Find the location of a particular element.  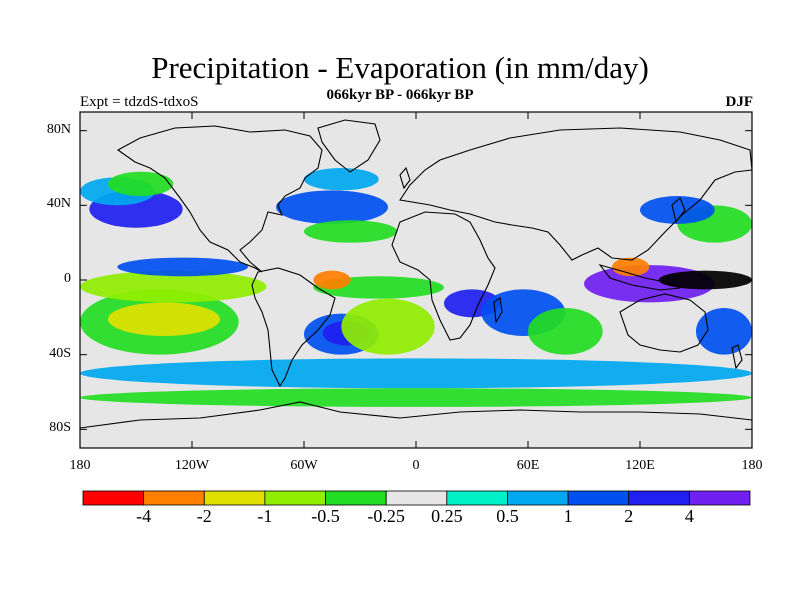

coast-madagascar is located at coordinates (498, 310).